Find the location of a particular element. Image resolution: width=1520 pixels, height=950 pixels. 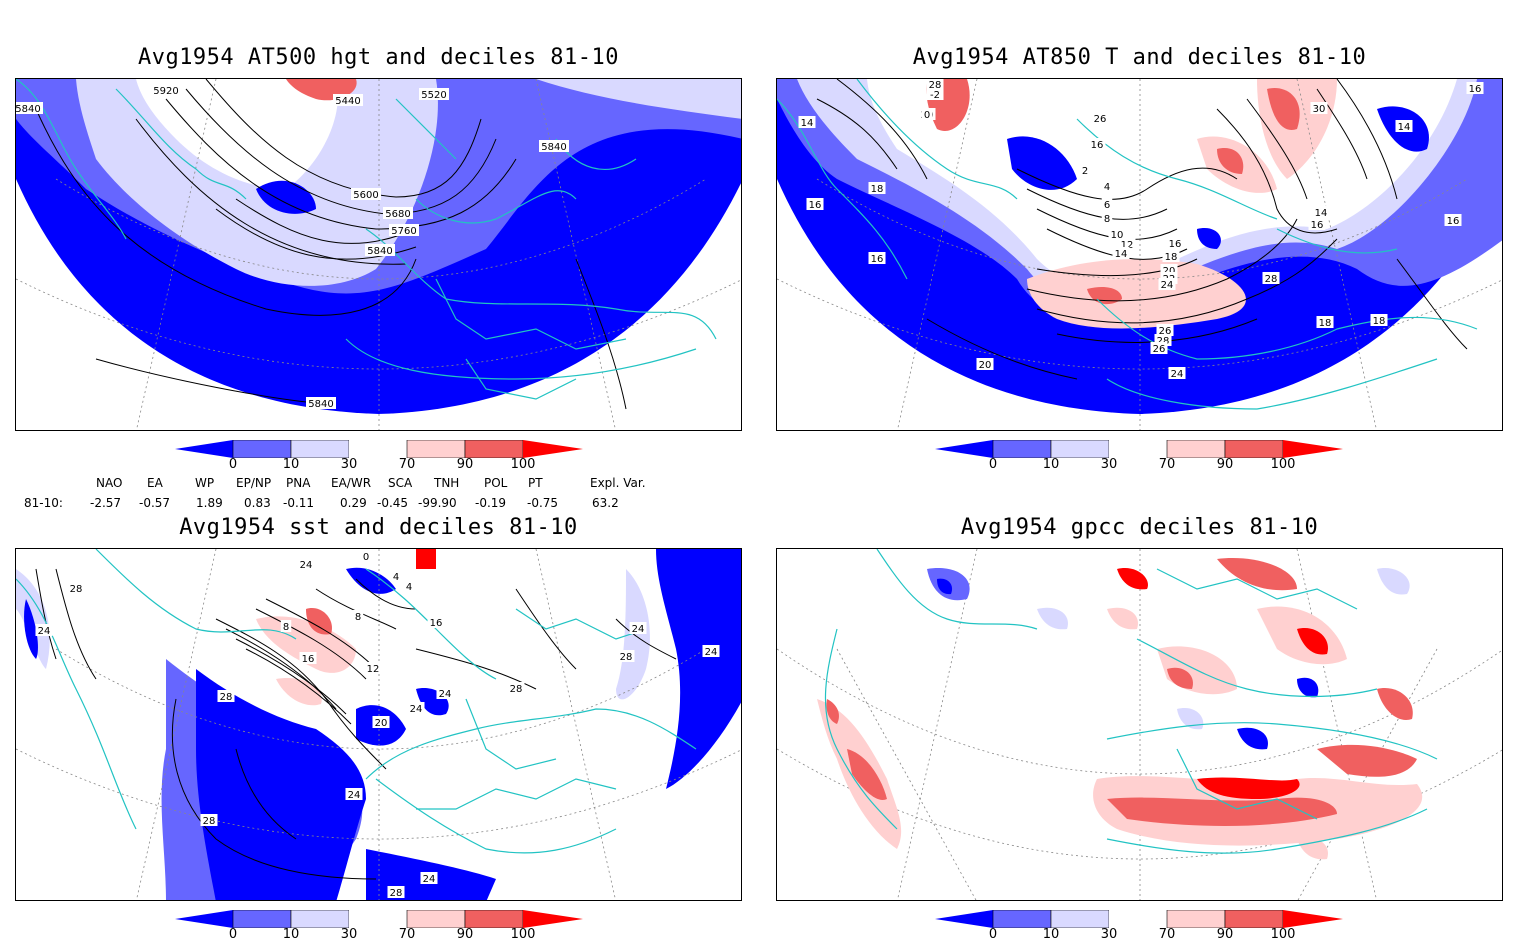

contour-label: 5920 is located at coordinates (165, 91).